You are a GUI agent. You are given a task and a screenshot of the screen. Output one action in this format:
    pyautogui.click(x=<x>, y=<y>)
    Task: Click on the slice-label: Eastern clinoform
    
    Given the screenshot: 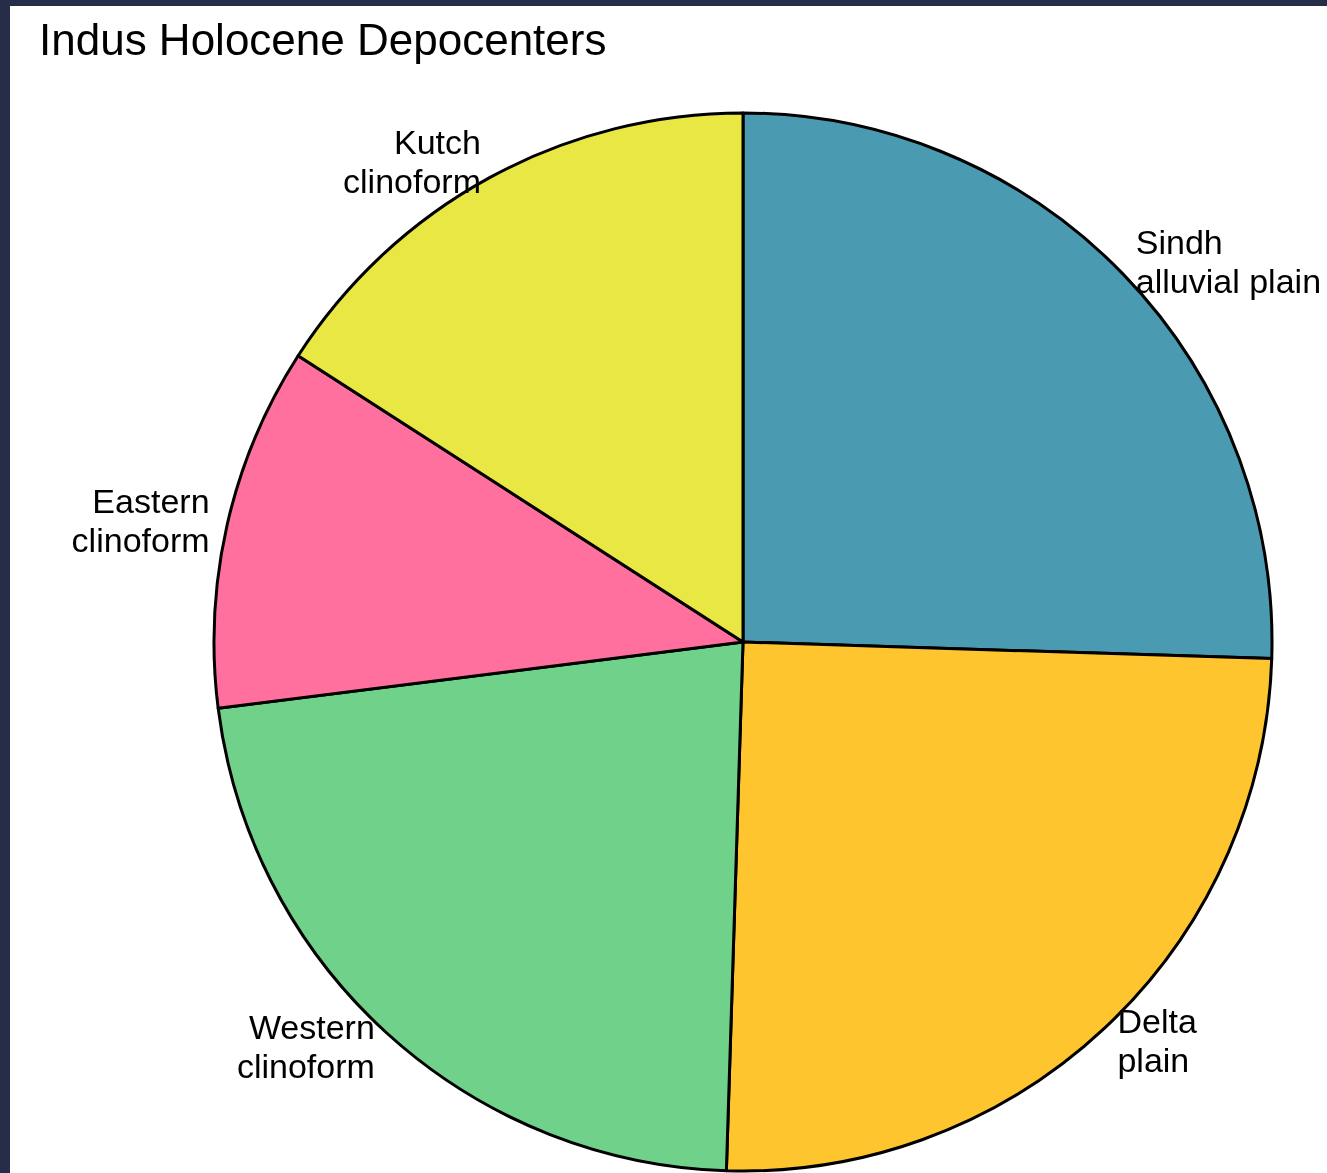 What is the action you would take?
    pyautogui.click(x=140, y=521)
    